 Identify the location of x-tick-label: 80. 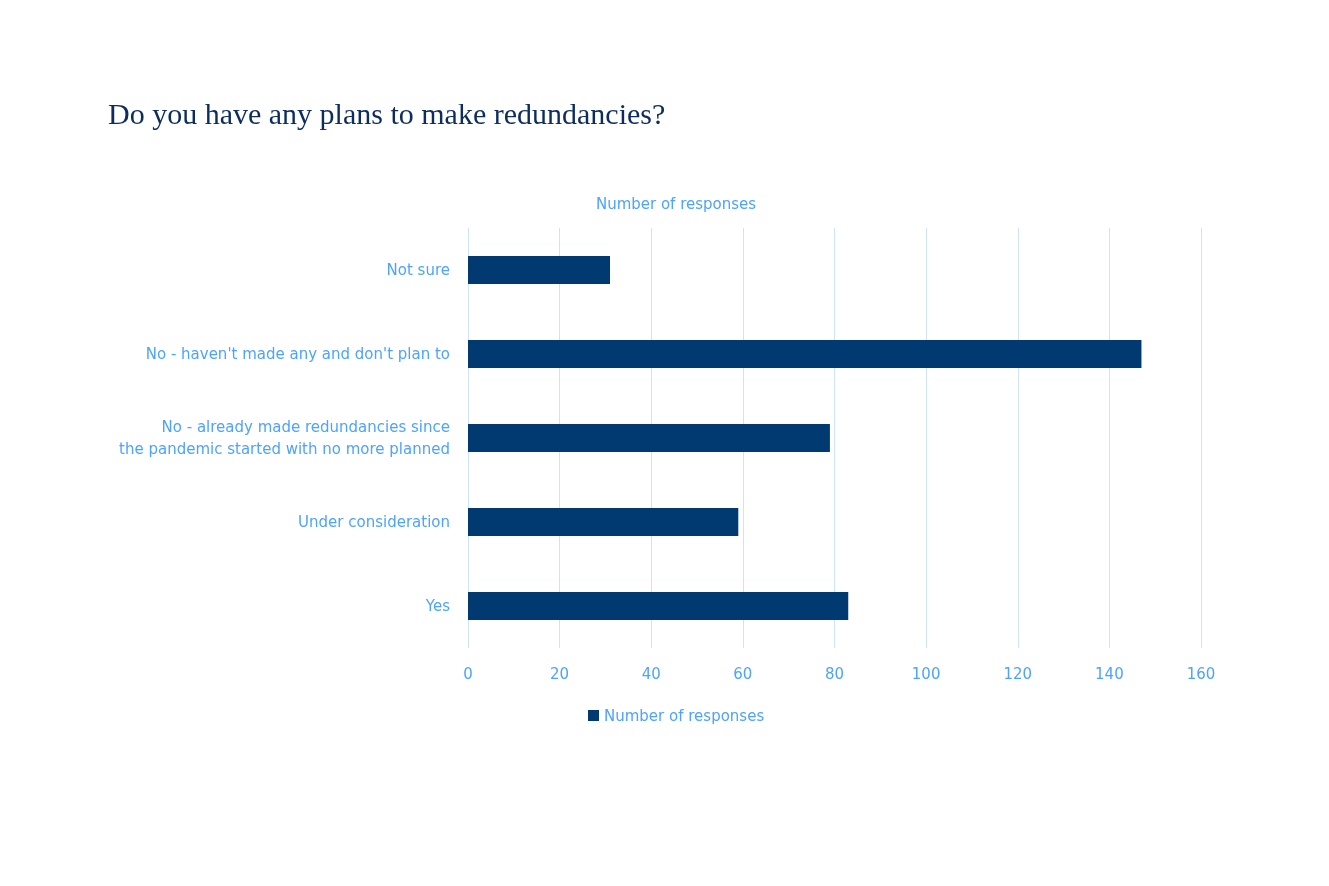
(834, 673).